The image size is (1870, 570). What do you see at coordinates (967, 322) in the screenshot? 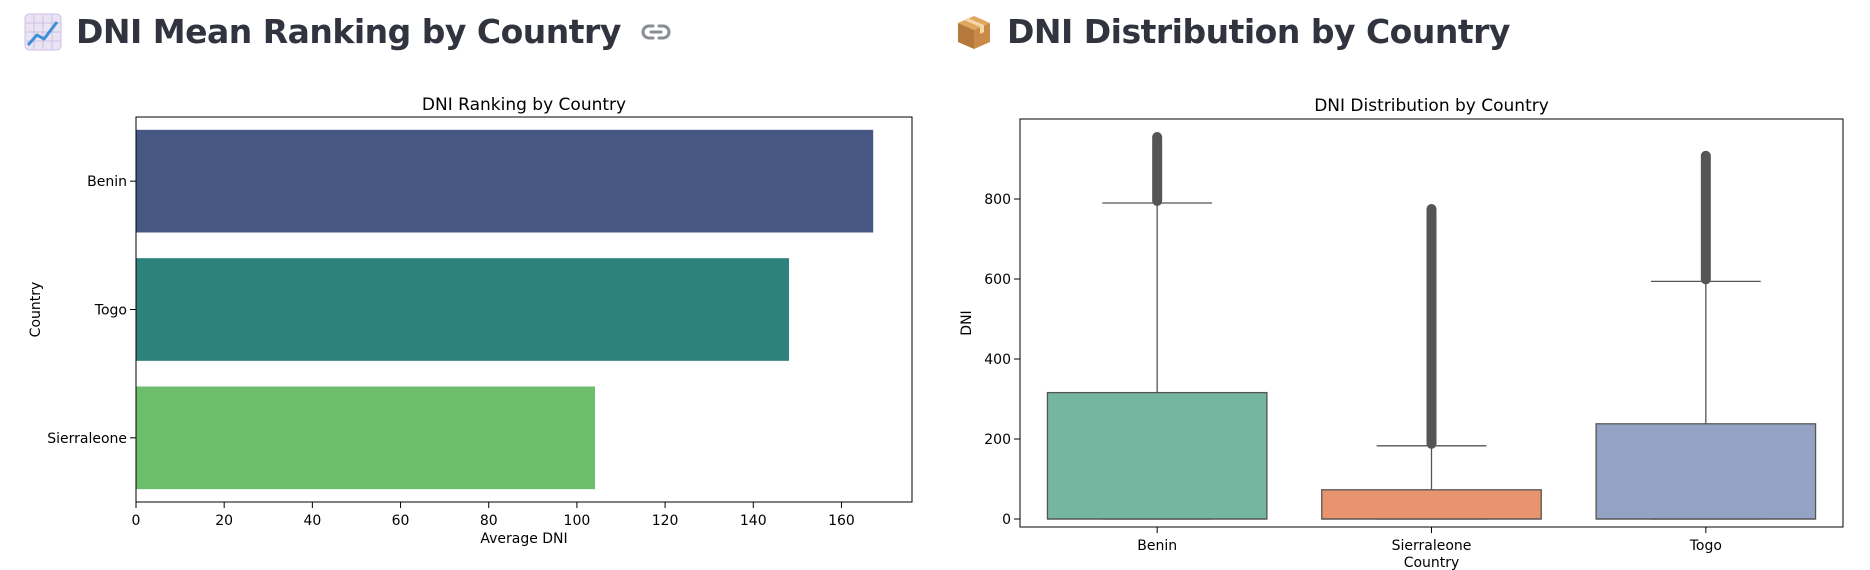
I see `y-axis-label: DNI` at bounding box center [967, 322].